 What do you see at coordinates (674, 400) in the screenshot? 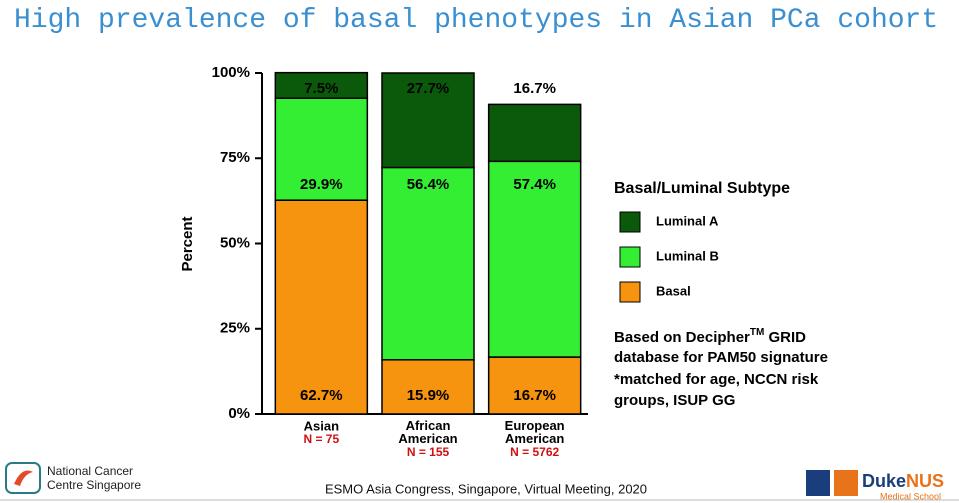
I see `note: groups, ISUP GG` at bounding box center [674, 400].